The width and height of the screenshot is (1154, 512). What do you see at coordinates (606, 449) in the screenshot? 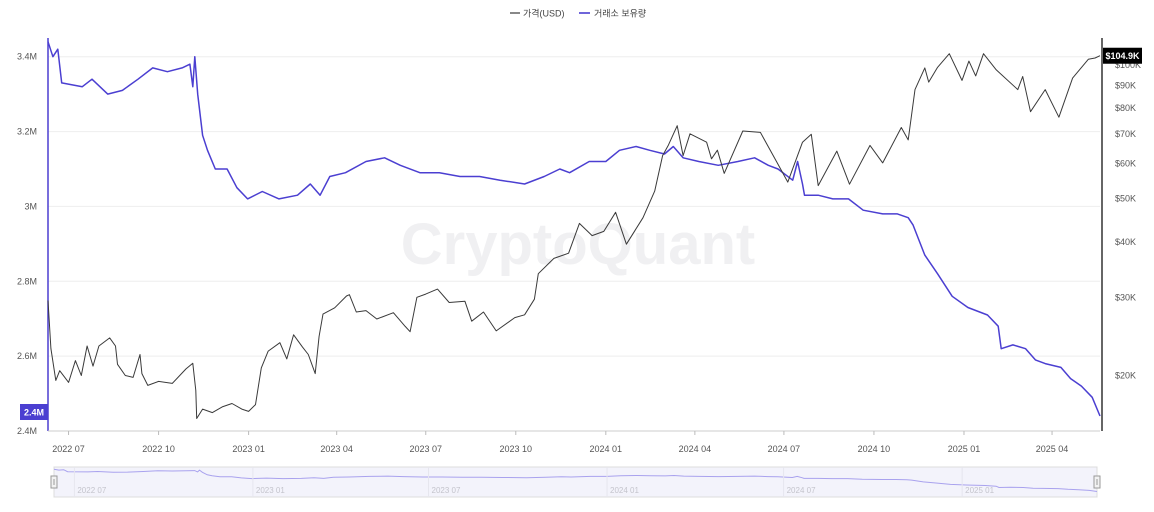
I see `x-tick-label: 2024 01` at bounding box center [606, 449].